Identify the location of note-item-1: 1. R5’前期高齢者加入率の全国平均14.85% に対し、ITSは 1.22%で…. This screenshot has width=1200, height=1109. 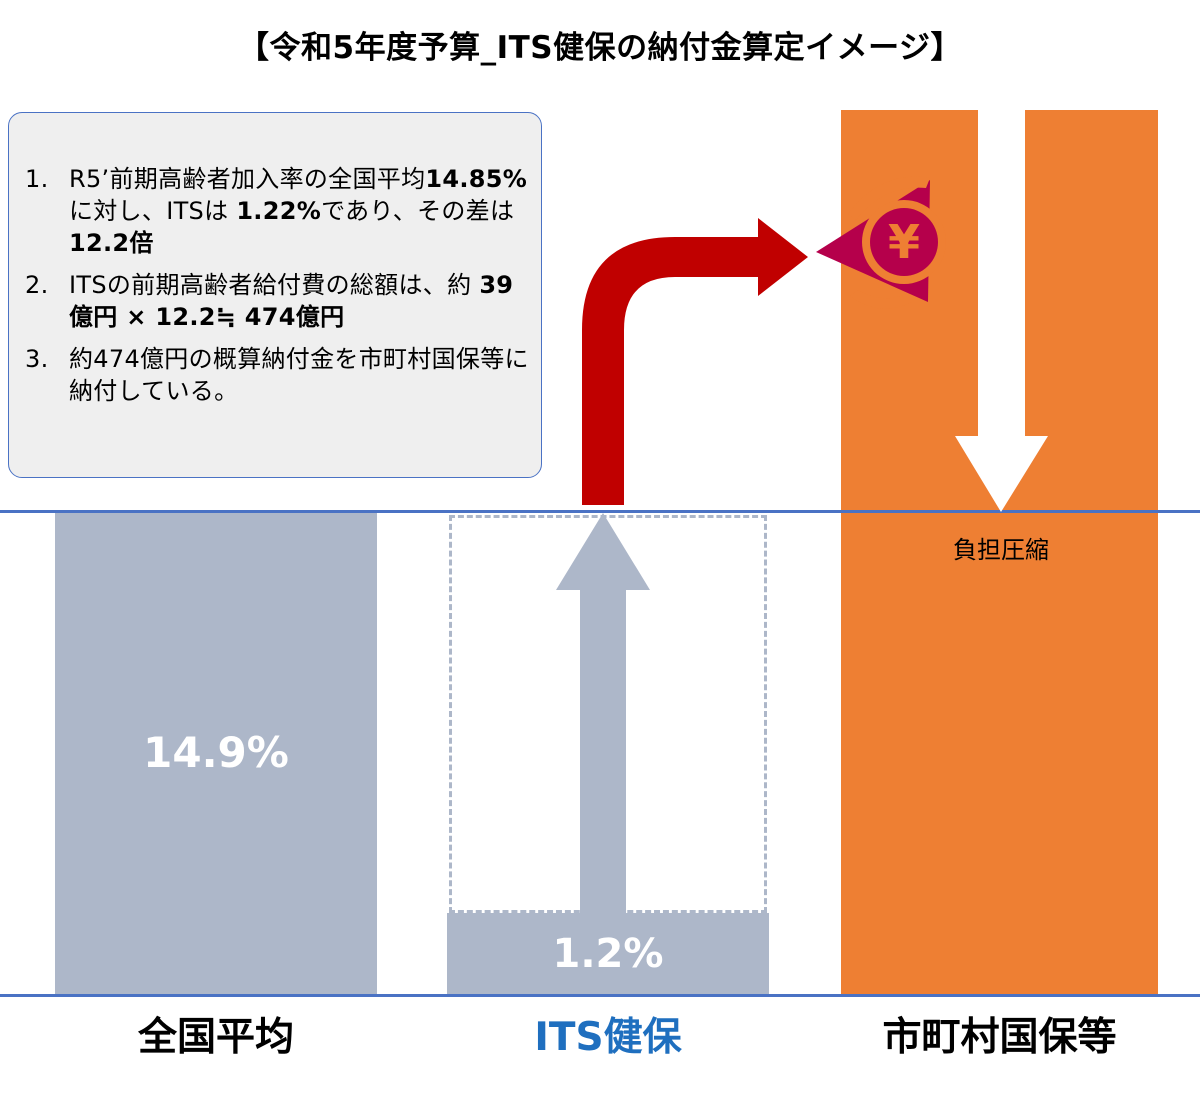
(277, 211).